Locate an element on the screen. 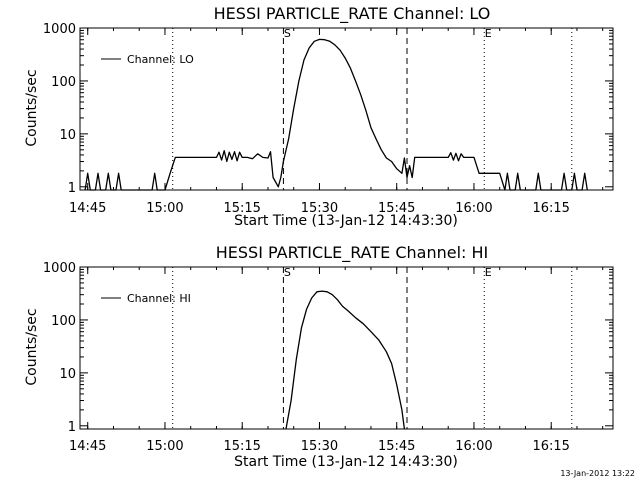 This screenshot has width=640, height=480. series-line is located at coordinates (345, 360).